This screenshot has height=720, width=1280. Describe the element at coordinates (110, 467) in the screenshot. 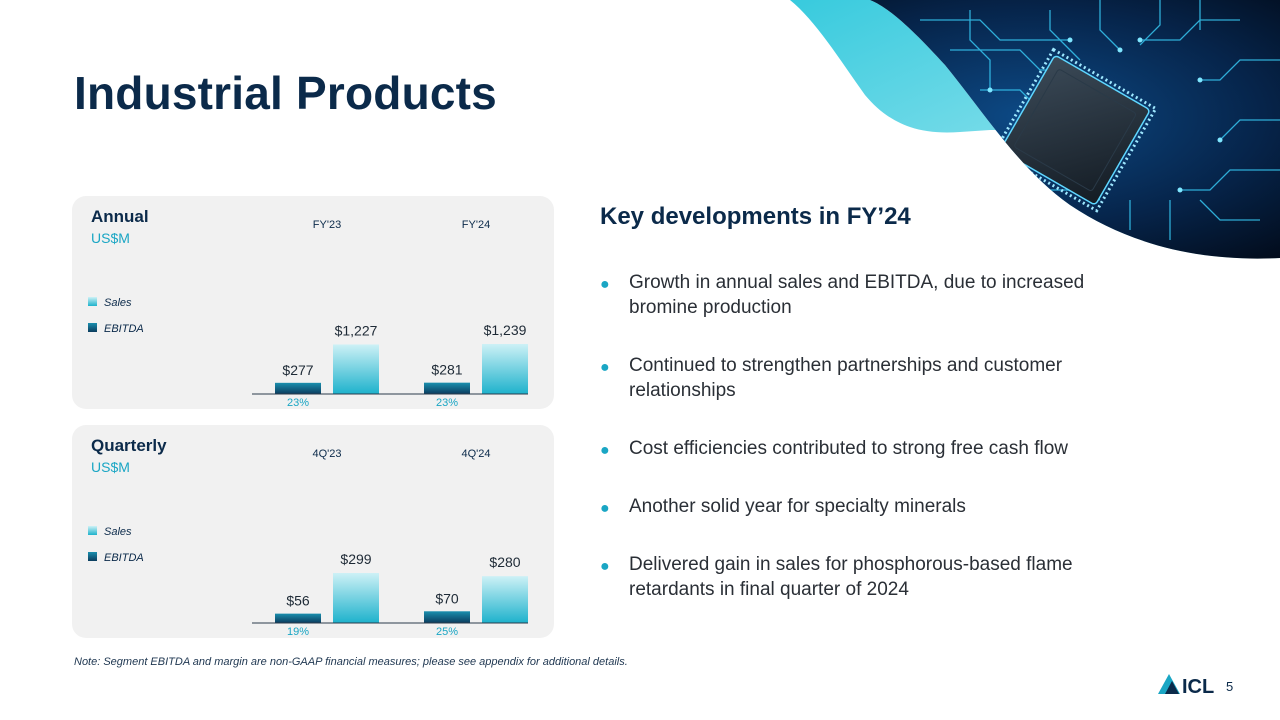

I see `quarterly-chart-unit: US$M` at that location.